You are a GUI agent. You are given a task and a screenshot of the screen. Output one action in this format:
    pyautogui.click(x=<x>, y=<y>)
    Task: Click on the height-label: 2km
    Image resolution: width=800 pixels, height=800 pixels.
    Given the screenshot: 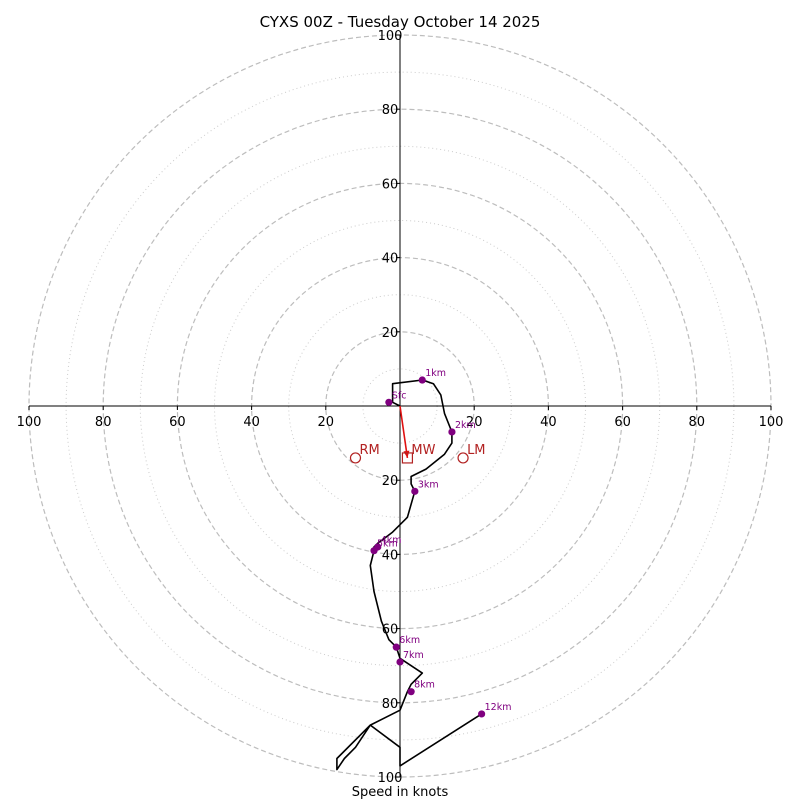 What is the action you would take?
    pyautogui.click(x=465, y=425)
    